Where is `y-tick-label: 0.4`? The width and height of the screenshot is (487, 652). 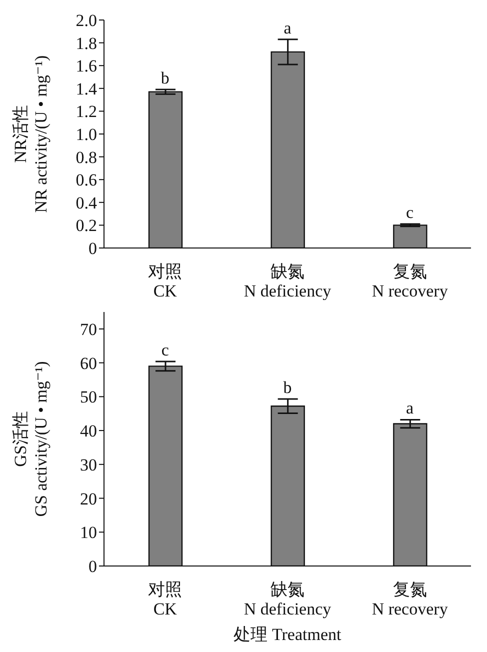
y-tick-label: 0.4 is located at coordinates (87, 202).